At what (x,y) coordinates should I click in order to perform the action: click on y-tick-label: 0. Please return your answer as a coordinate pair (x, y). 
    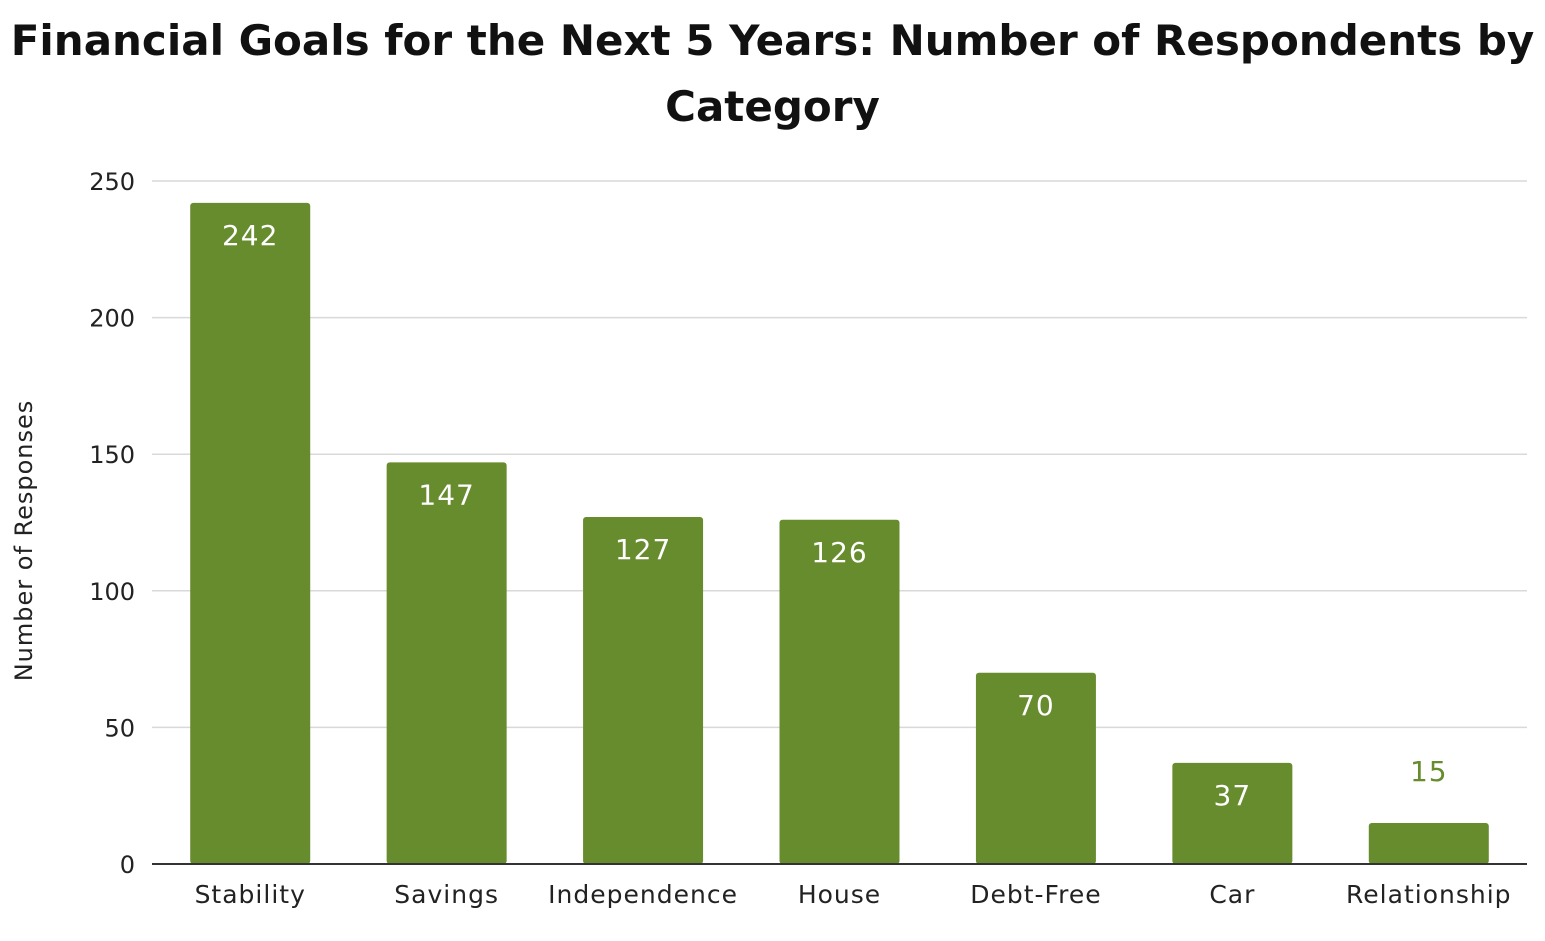
    Looking at the image, I should click on (127, 865).